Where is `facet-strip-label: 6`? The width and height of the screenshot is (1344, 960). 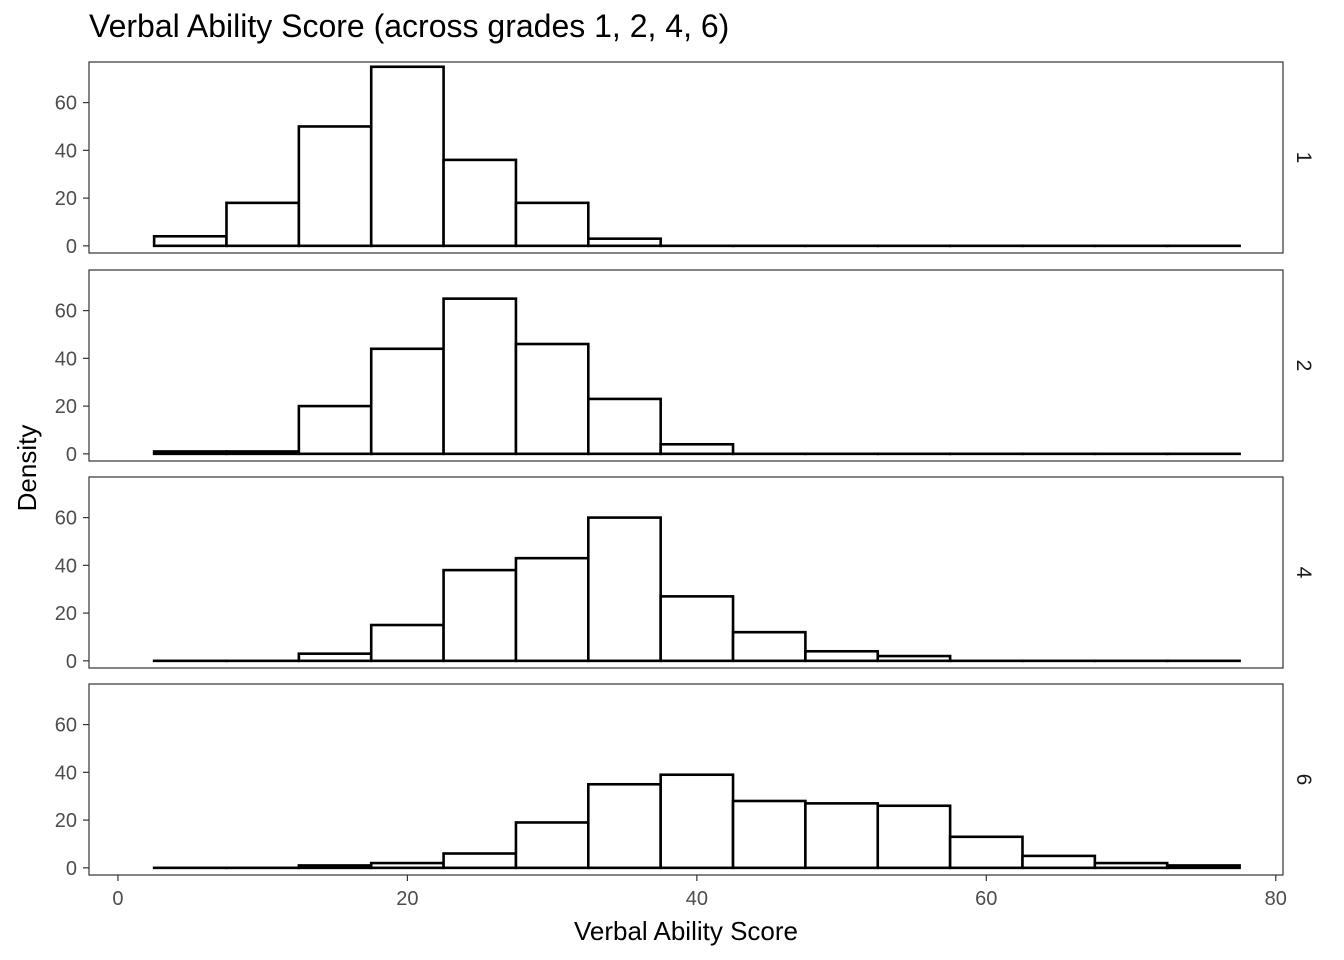 facet-strip-label: 6 is located at coordinates (1303, 780).